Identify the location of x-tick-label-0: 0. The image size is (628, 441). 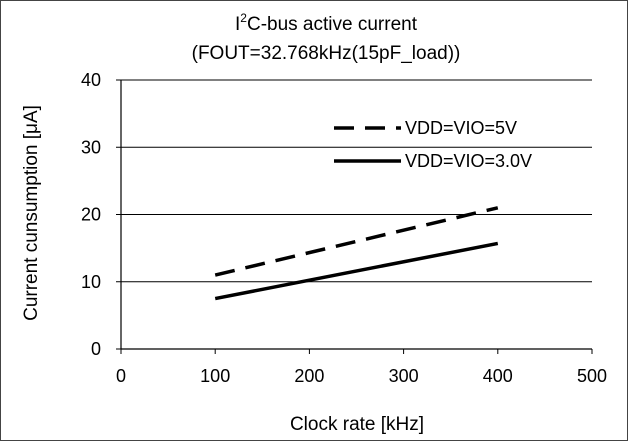
(121, 376).